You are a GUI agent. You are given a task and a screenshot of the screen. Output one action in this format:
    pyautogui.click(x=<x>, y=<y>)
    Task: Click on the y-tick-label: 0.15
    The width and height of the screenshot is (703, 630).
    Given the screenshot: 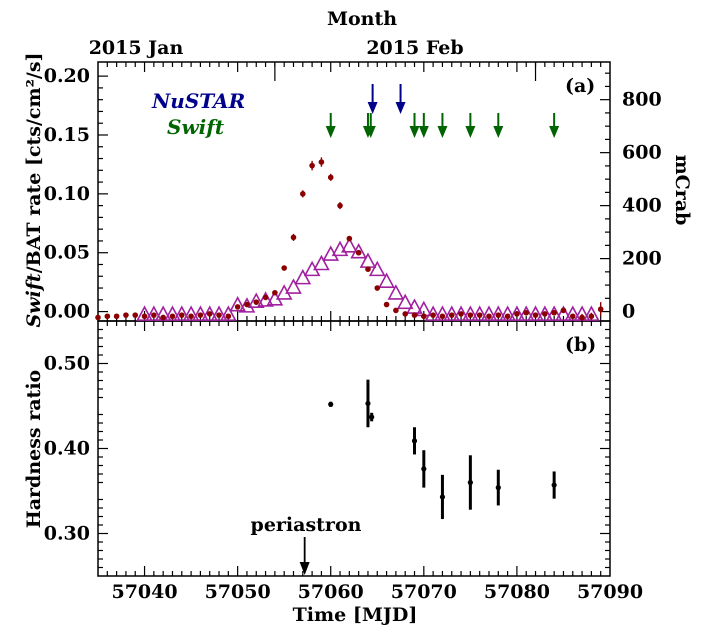 What is the action you would take?
    pyautogui.click(x=67, y=135)
    